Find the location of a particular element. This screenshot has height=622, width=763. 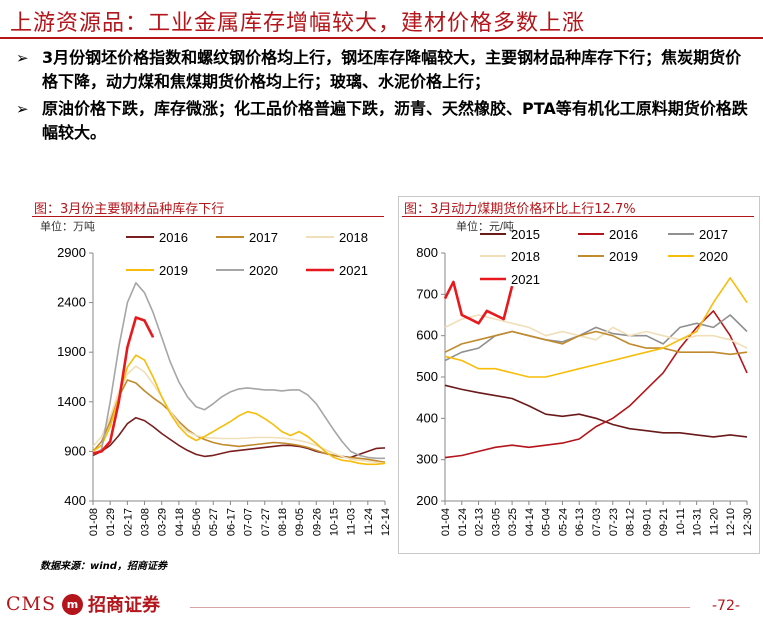

y-tick-label: 200 is located at coordinates (427, 500).